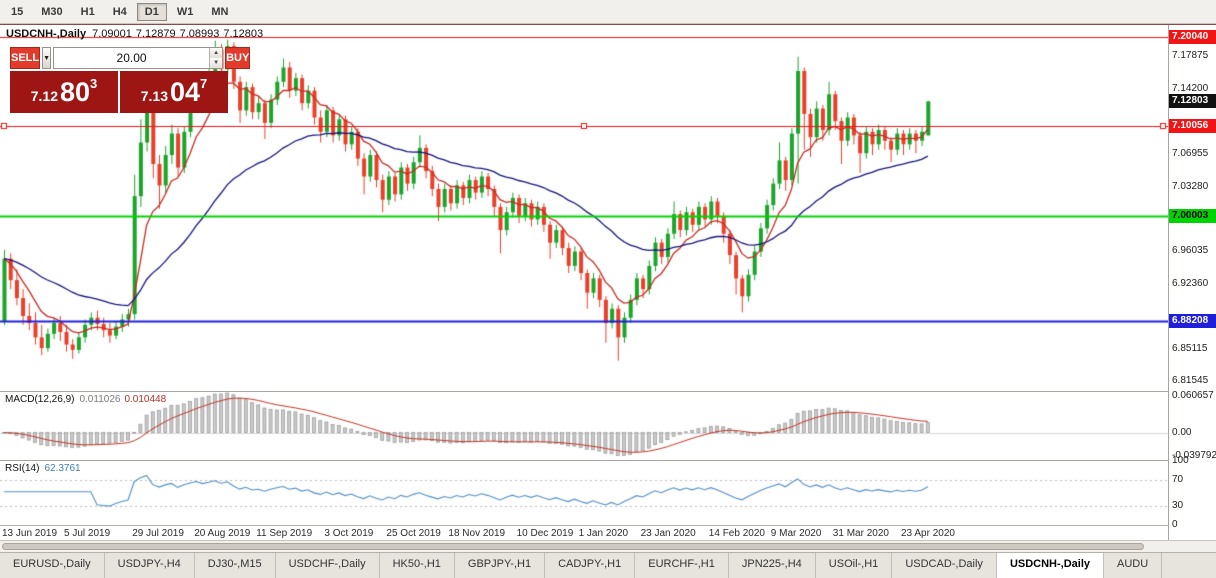 This screenshot has width=1216, height=578. What do you see at coordinates (668, 533) in the screenshot?
I see `time-axis-label: 23 Jan 2020` at bounding box center [668, 533].